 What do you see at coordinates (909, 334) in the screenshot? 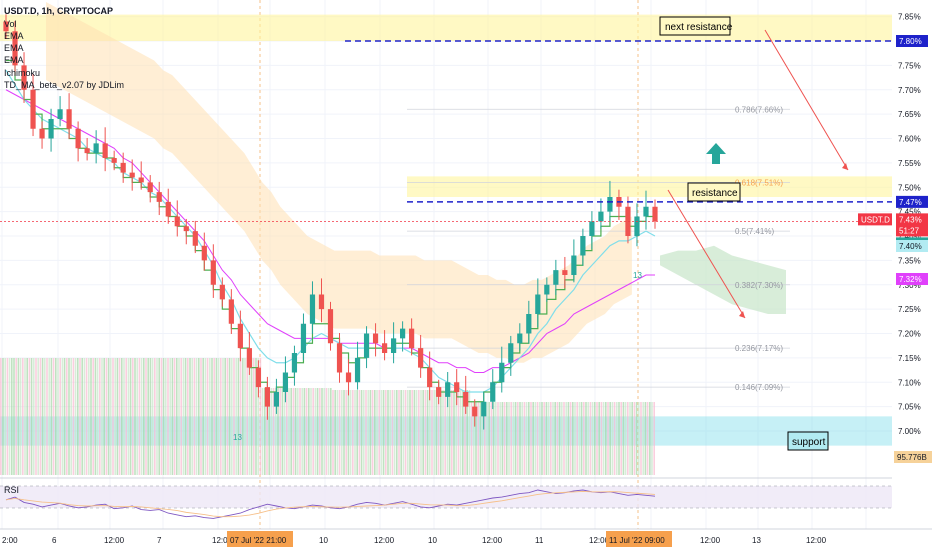
I see `price-tick-label: 7.20%` at bounding box center [909, 334].